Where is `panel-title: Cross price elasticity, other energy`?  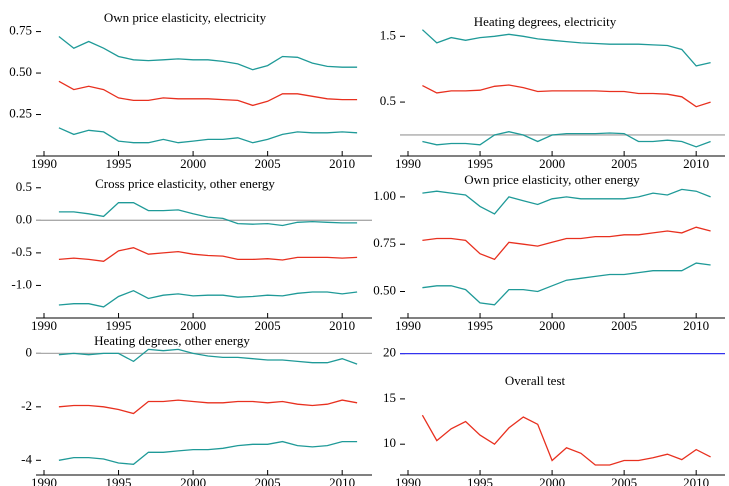
panel-title: Cross price elasticity, other energy is located at coordinates (185, 183).